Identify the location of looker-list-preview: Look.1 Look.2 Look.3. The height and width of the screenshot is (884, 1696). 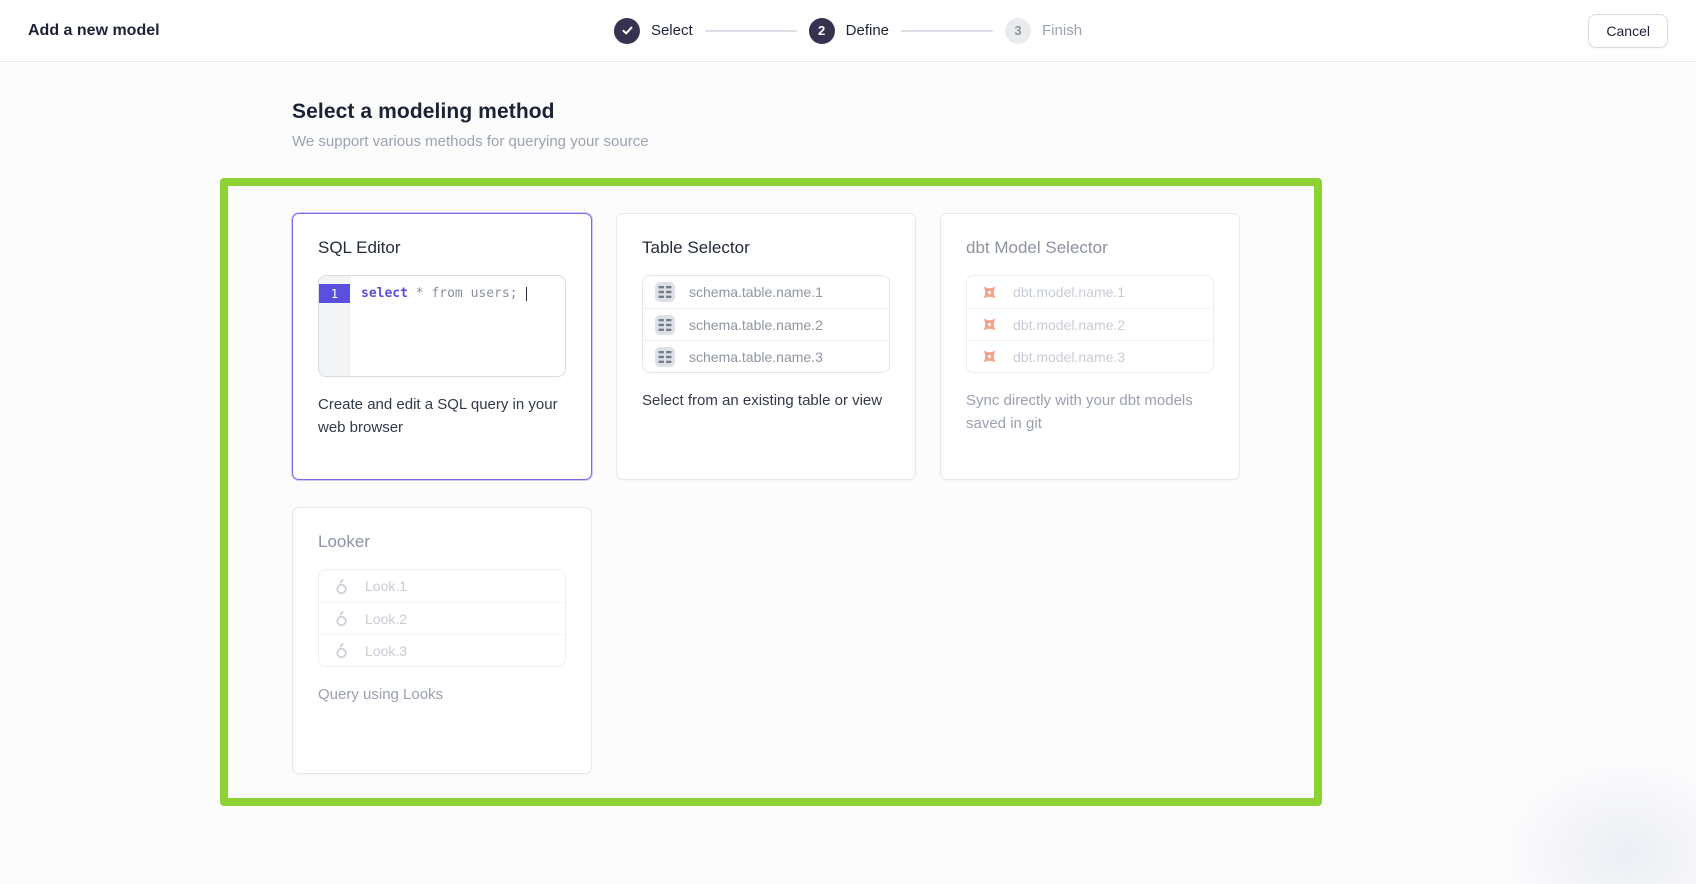
(442, 618).